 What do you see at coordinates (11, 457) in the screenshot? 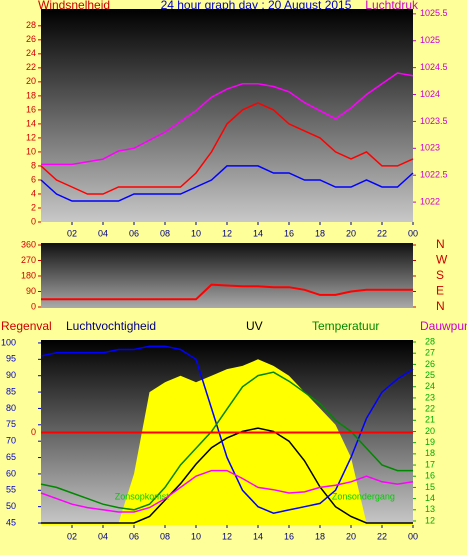
I see `y-tick-label: 65` at bounding box center [11, 457].